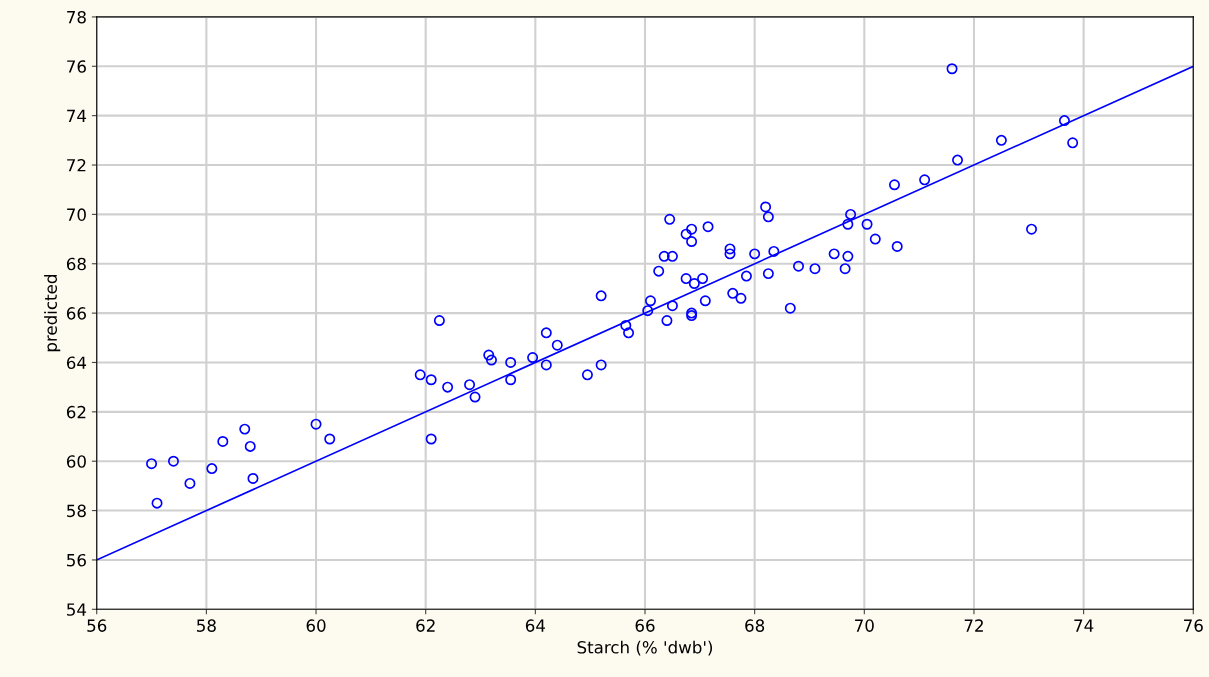  Describe the element at coordinates (1084, 625) in the screenshot. I see `x-tick-label: 74` at that location.